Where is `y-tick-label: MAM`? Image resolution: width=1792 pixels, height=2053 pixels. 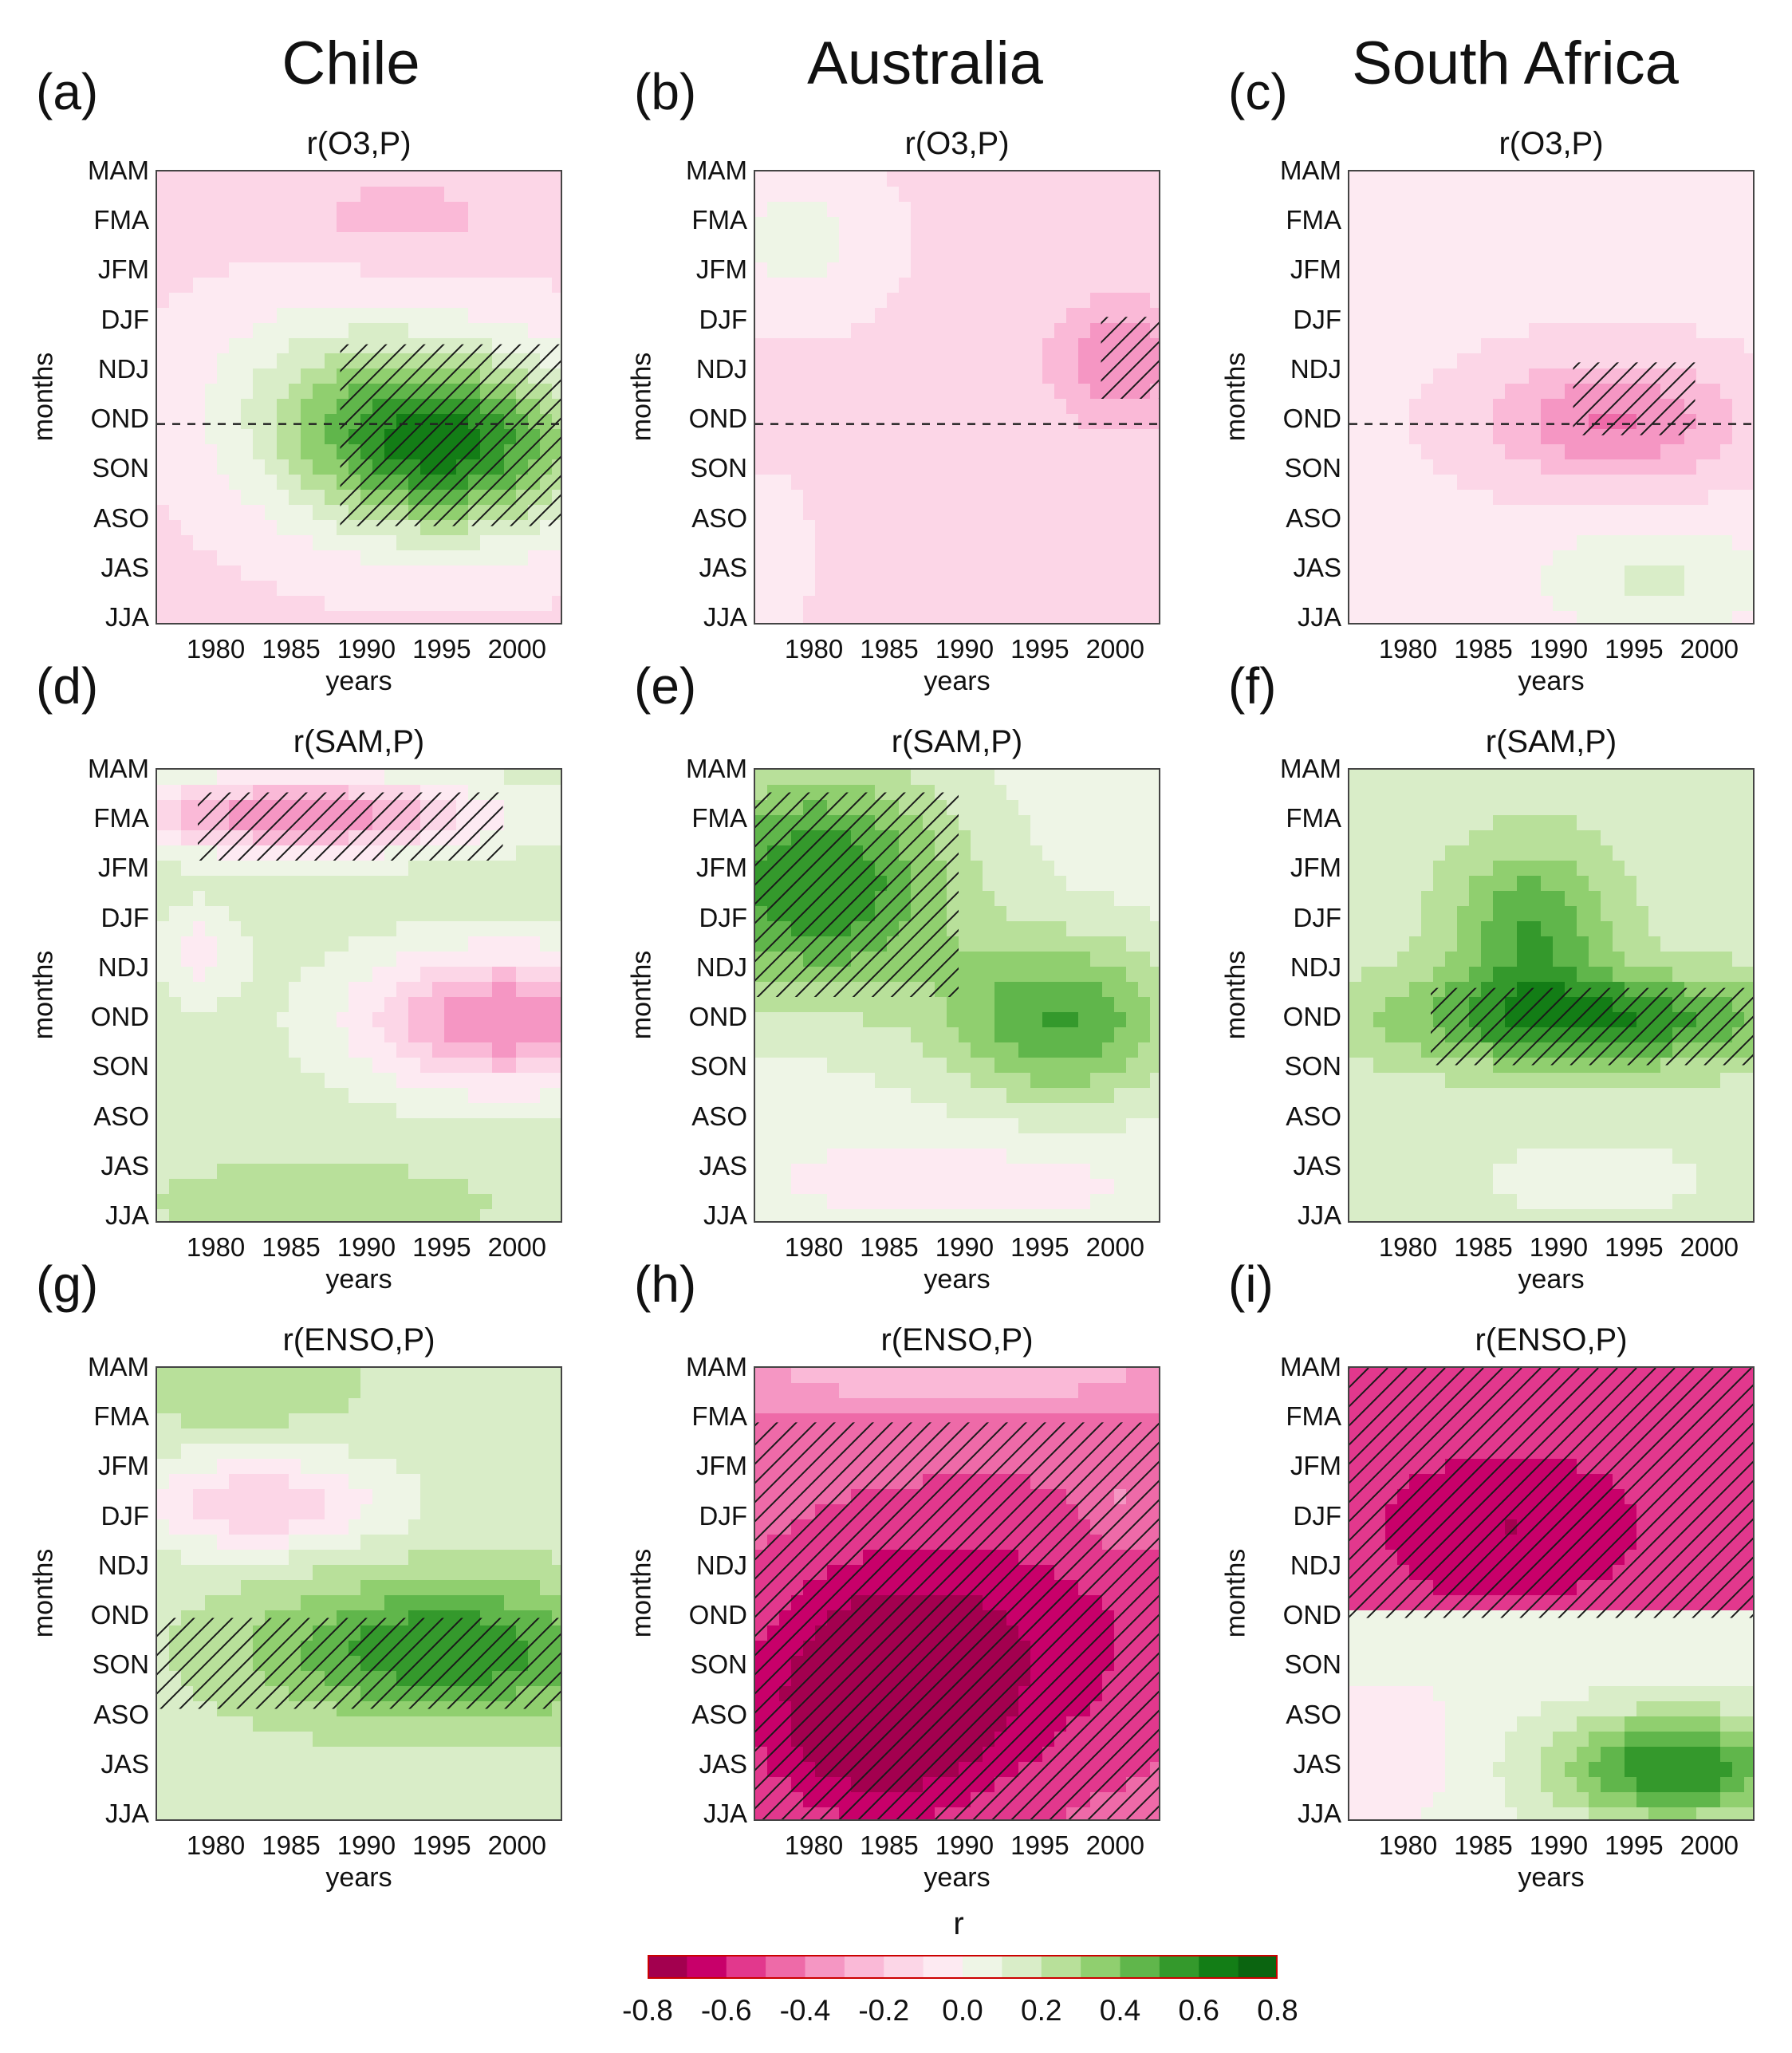
y-tick-label: MAM is located at coordinates (118, 170).